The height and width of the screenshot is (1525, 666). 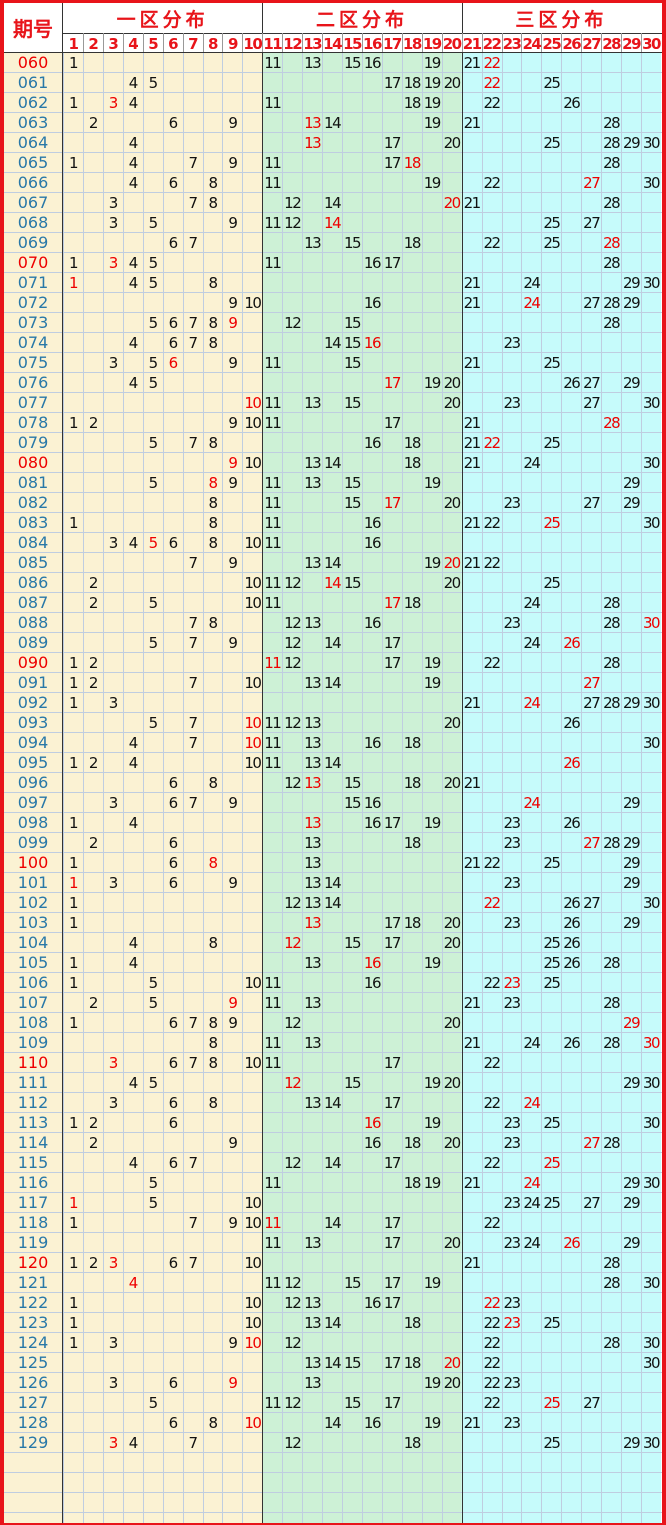 I want to click on column-number-header: 9, so click(x=233, y=44).